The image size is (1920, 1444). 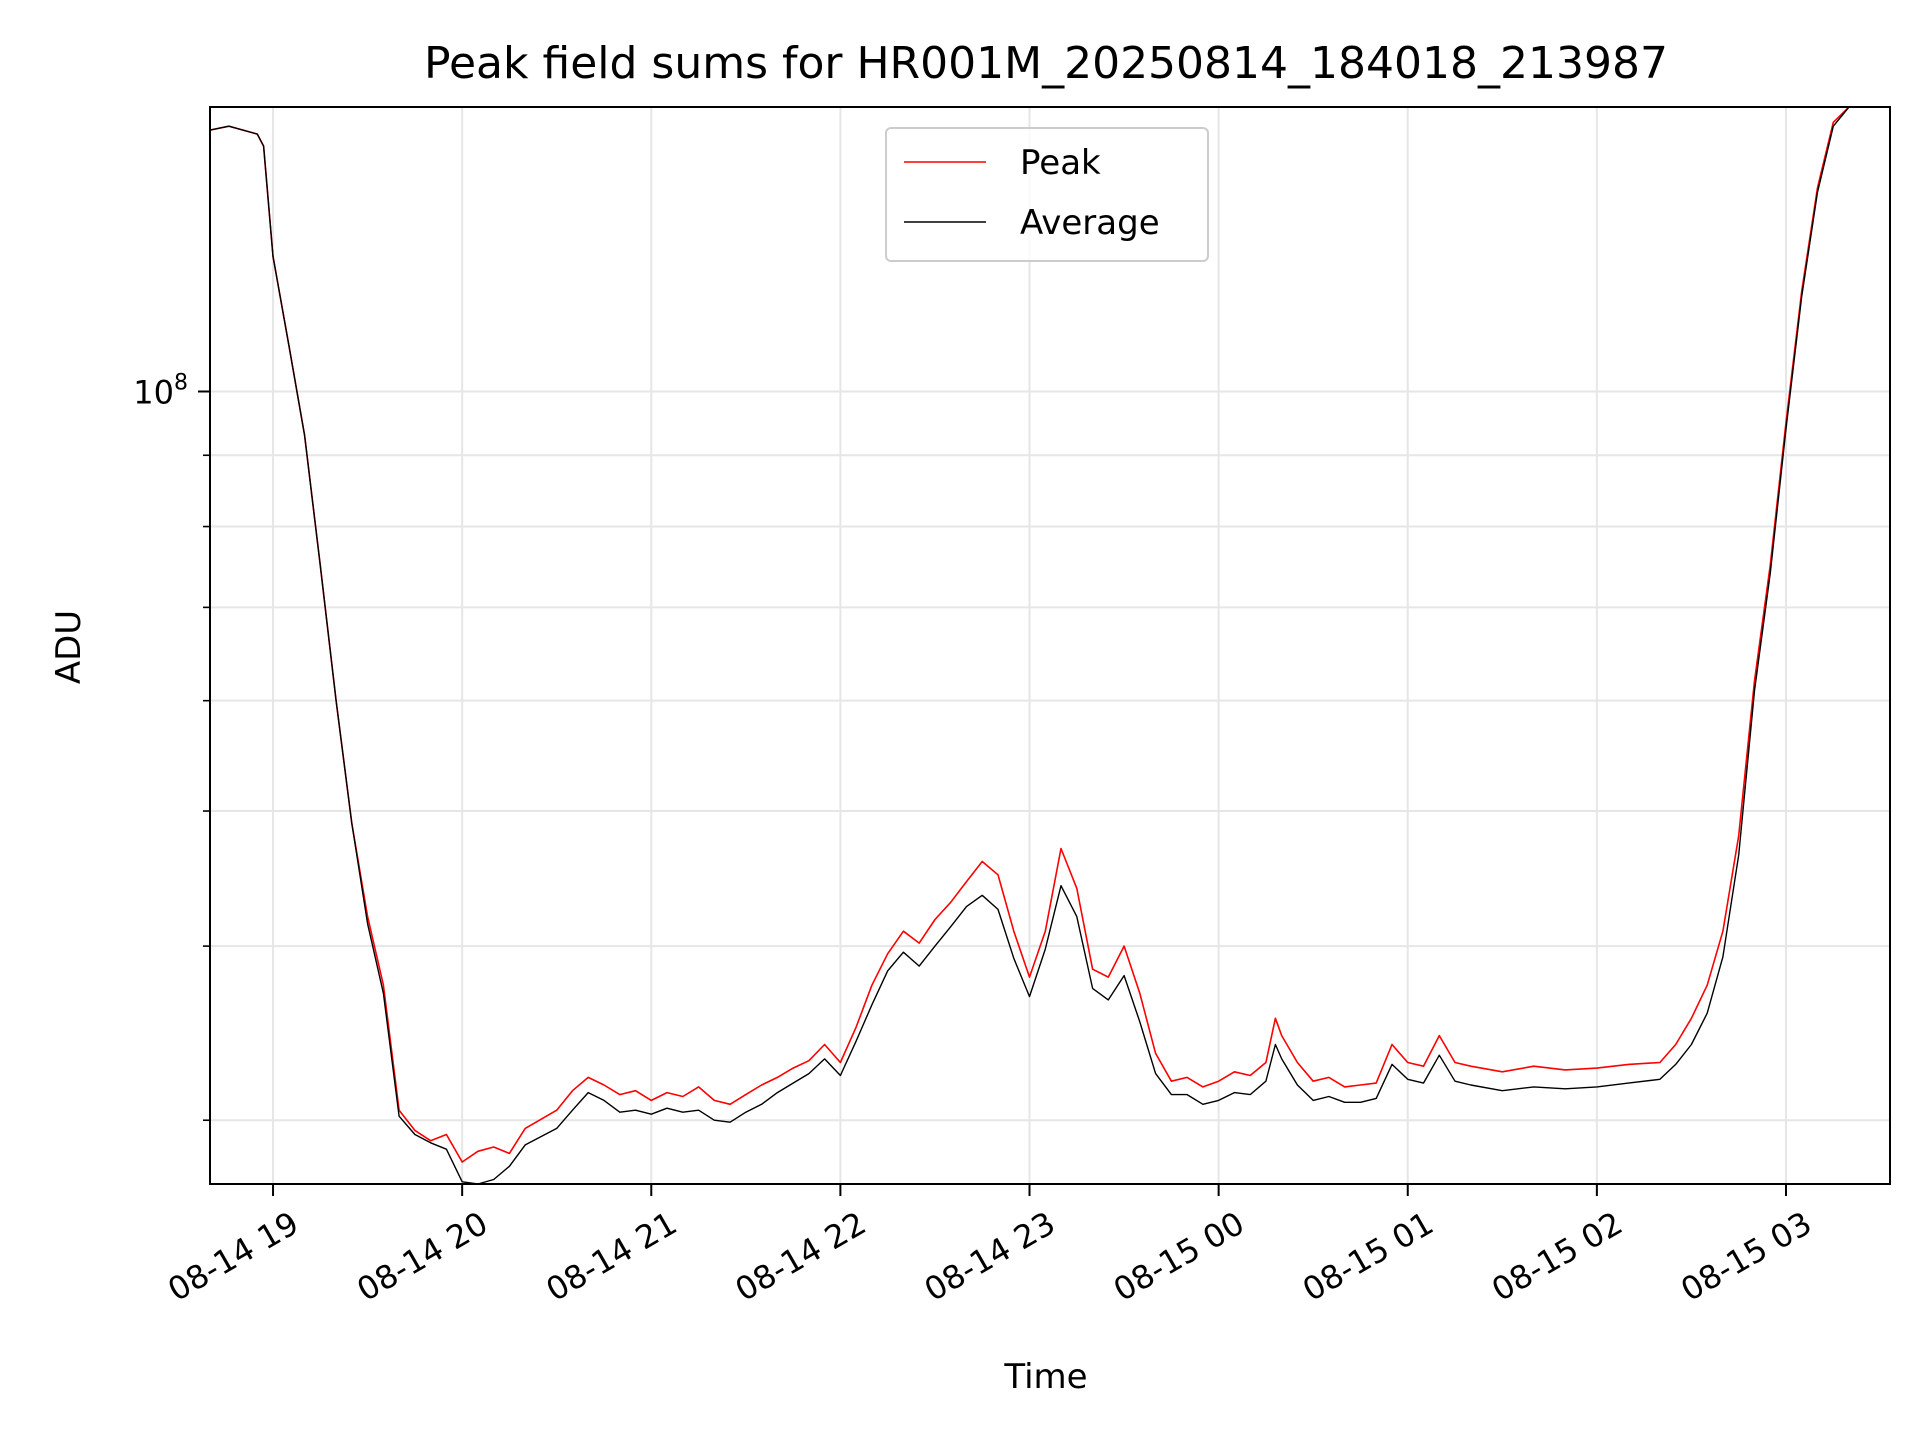 I want to click on y-tick-label: 108, so click(x=160, y=390).